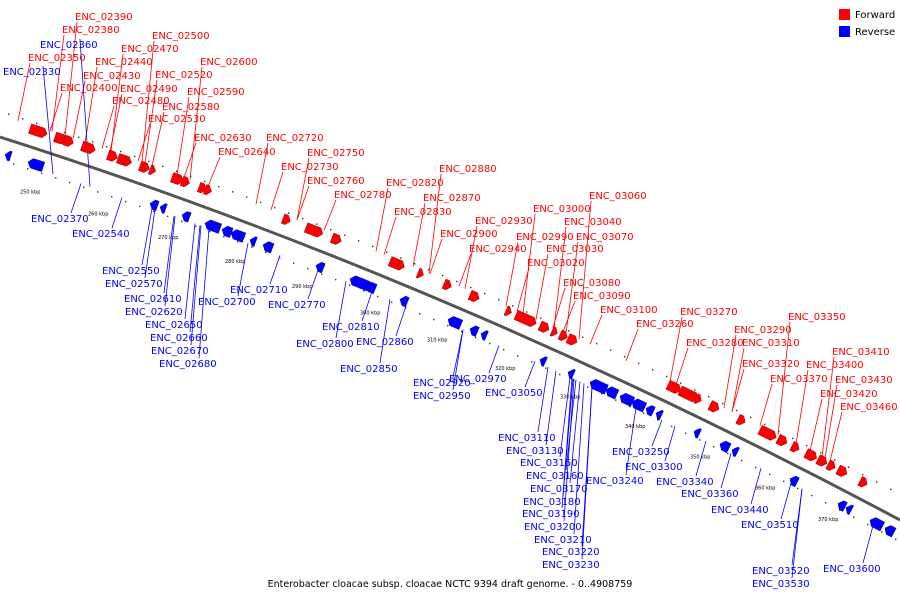 The height and width of the screenshot is (600, 900). What do you see at coordinates (710, 494) in the screenshot?
I see `reverse-gene-label: ENC_03360` at bounding box center [710, 494].